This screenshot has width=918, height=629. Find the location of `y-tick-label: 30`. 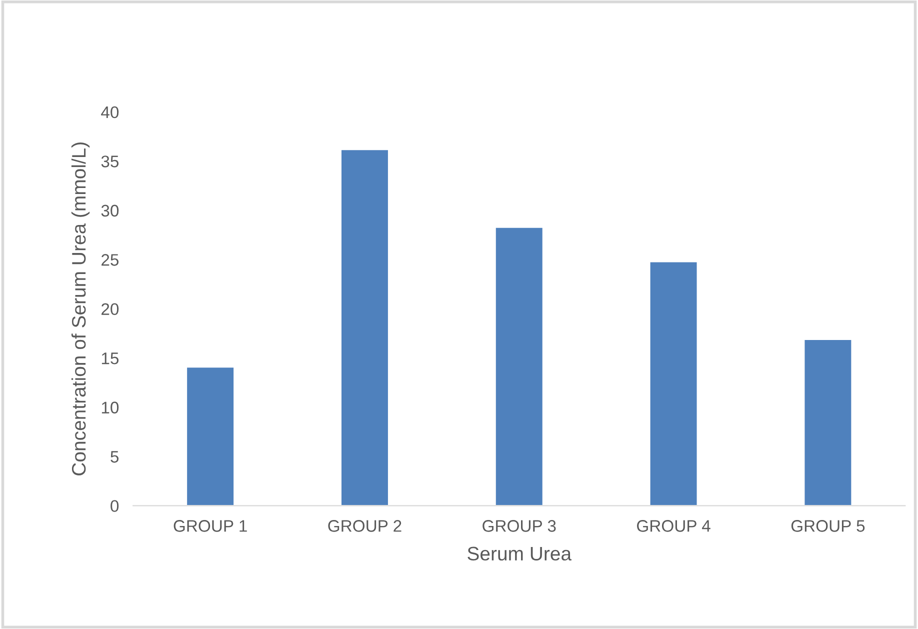

y-tick-label: 30 is located at coordinates (110, 210).